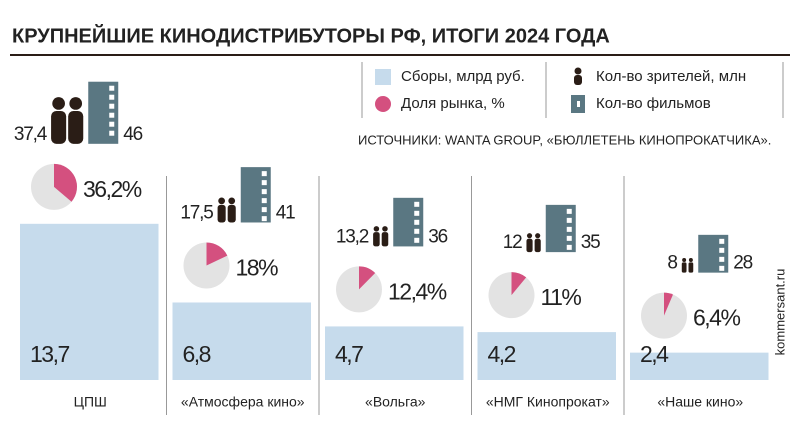  Describe the element at coordinates (285, 212) in the screenshot. I see `films-label: 41` at that location.